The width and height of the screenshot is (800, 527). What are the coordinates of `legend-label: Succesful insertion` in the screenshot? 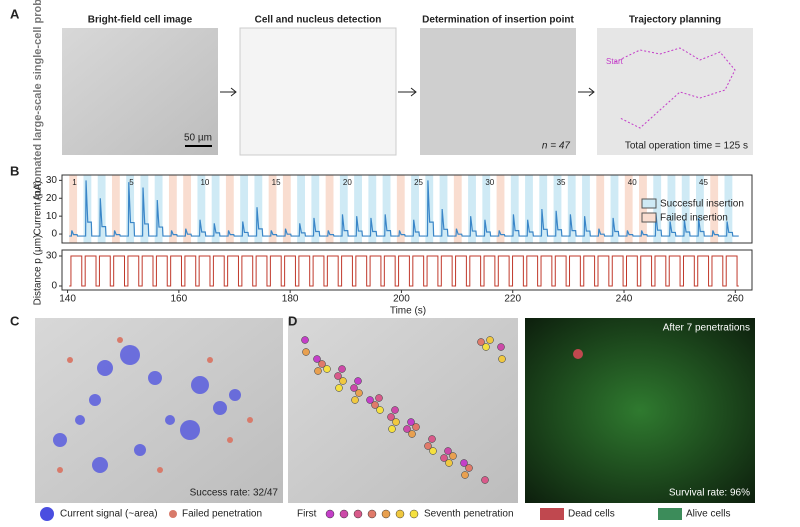 It's located at (702, 204).